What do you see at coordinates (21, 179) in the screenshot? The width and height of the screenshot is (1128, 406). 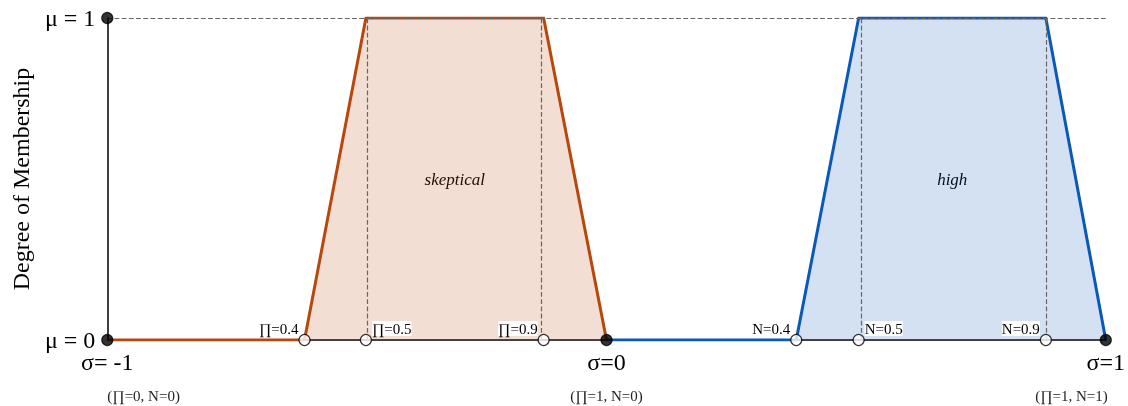 I see `y-axis-title: Degree of Membership` at bounding box center [21, 179].